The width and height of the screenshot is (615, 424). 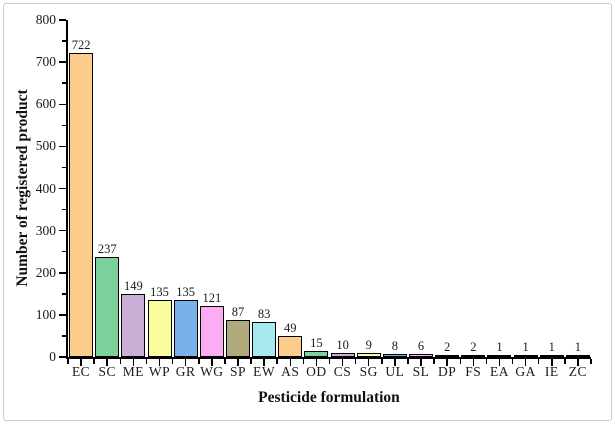 I want to click on x-tick-ZC, so click(x=578, y=362).